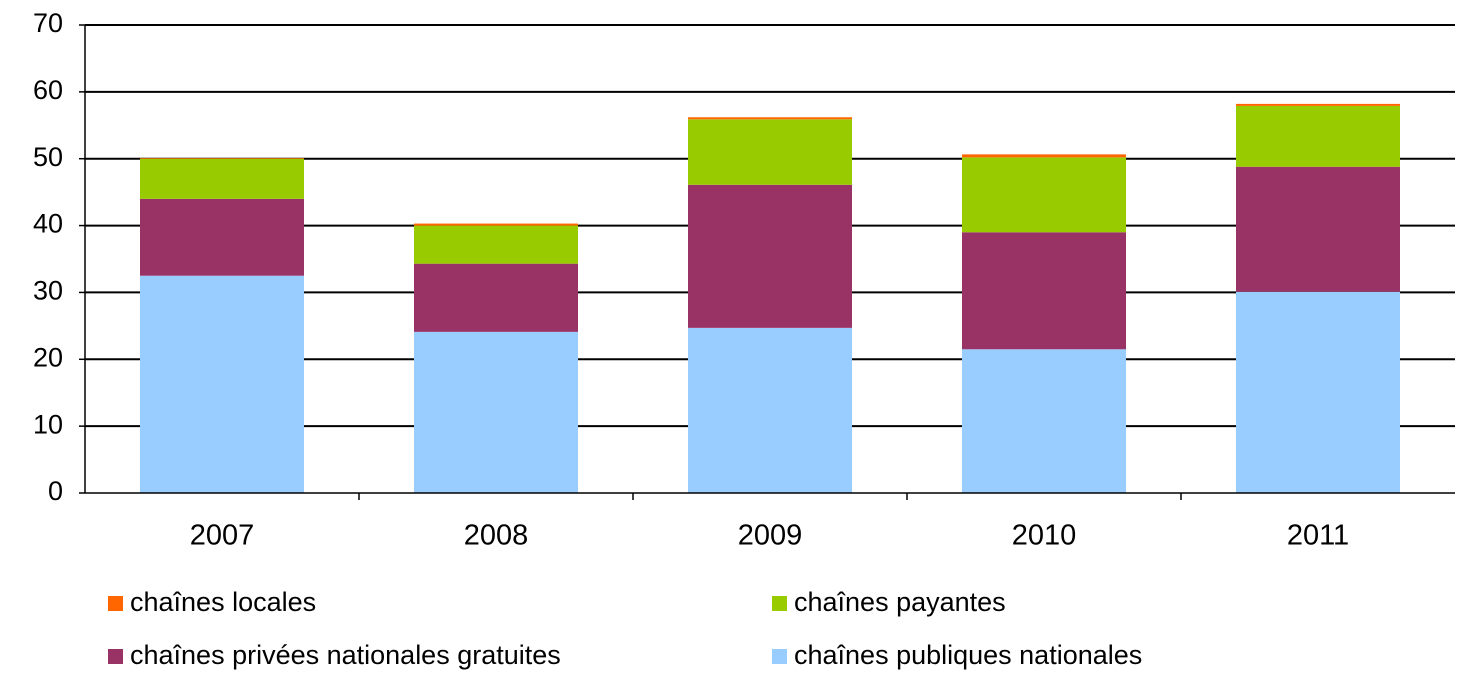 This screenshot has height=674, width=1459. What do you see at coordinates (222, 536) in the screenshot?
I see `x-tick-label: 2007` at bounding box center [222, 536].